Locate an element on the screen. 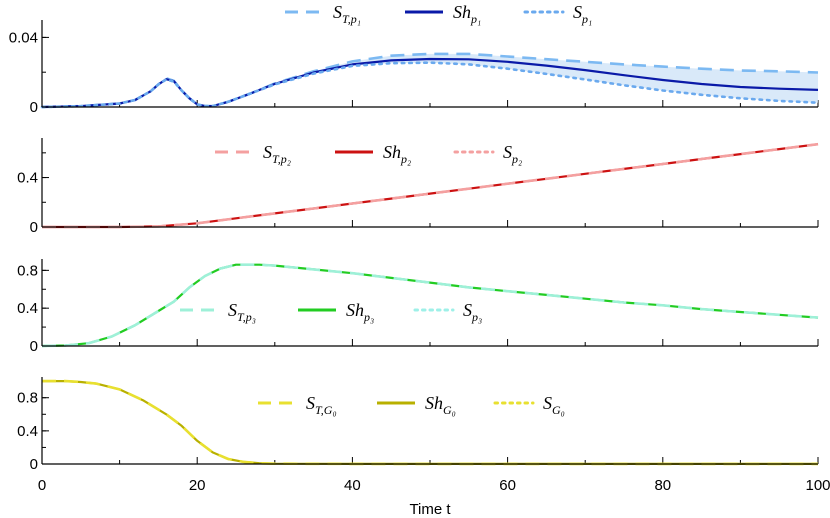 This screenshot has height=518, width=830. x-axis-label: Time t is located at coordinates (430, 509).